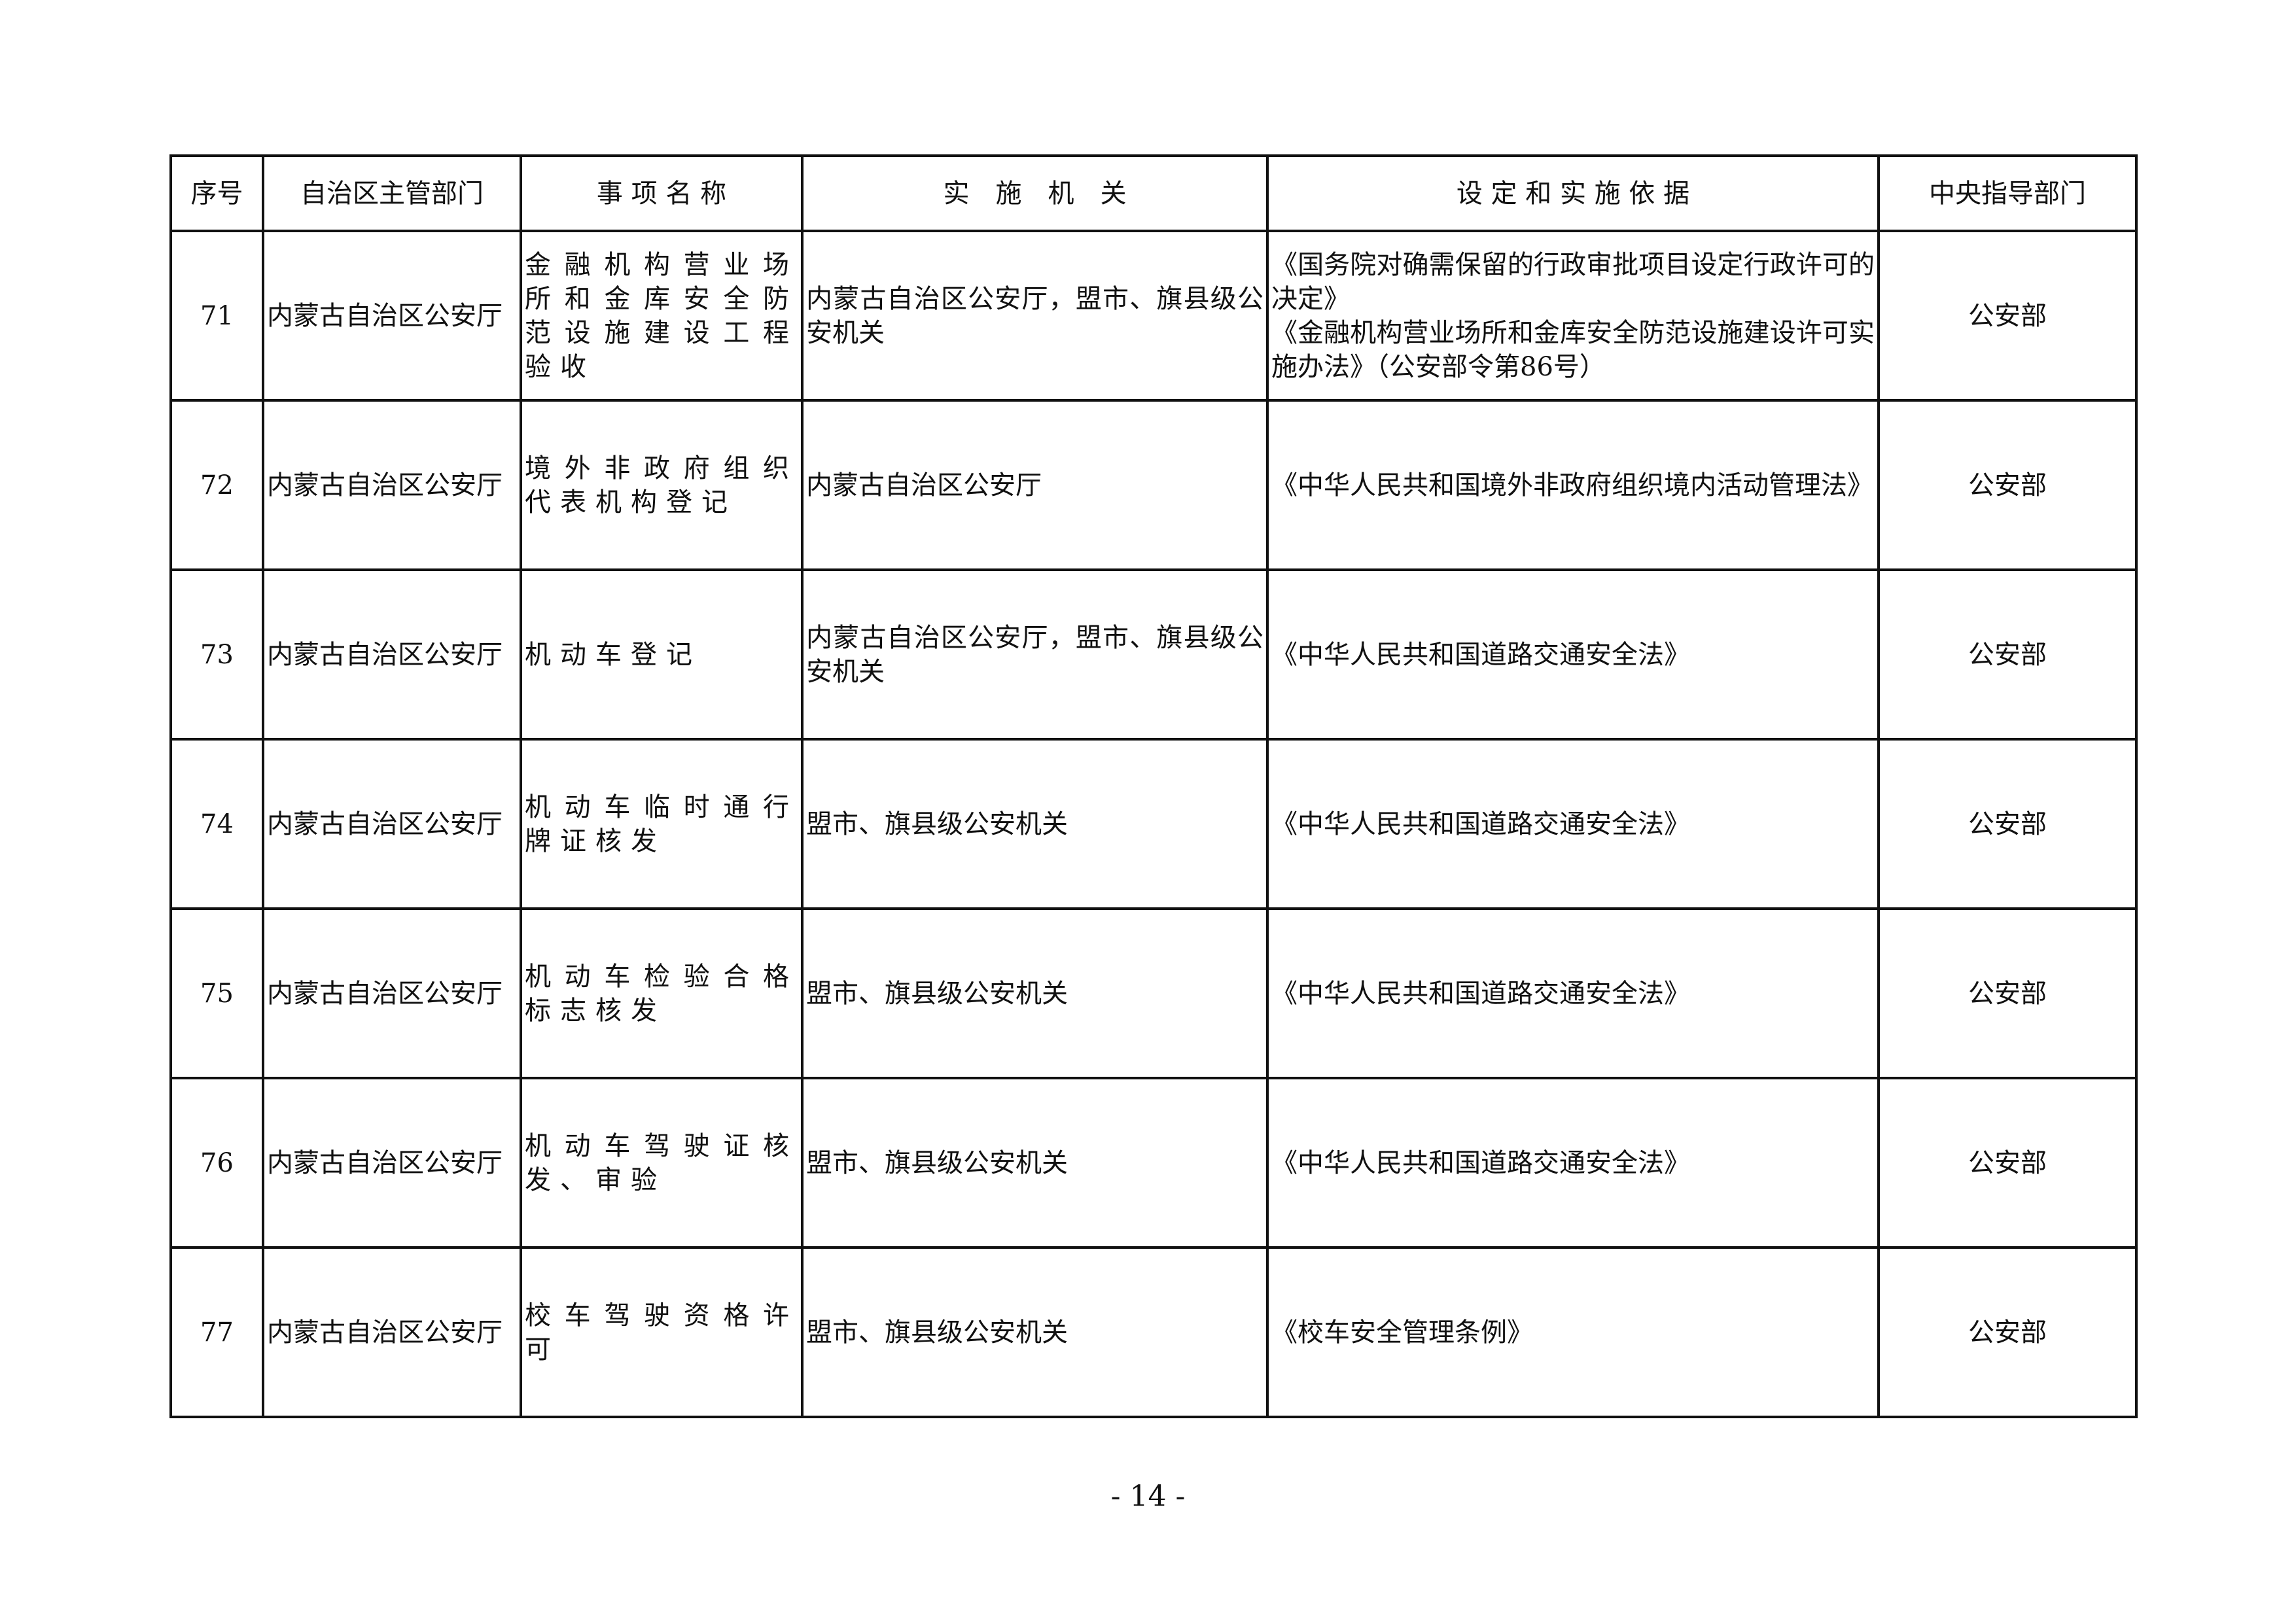 This screenshot has height=1623, width=2296. I want to click on basis-line: 《金融机构营业场所和金库安全防范设施建设许可实施办法》（公安部令第86号）, so click(1573, 350).